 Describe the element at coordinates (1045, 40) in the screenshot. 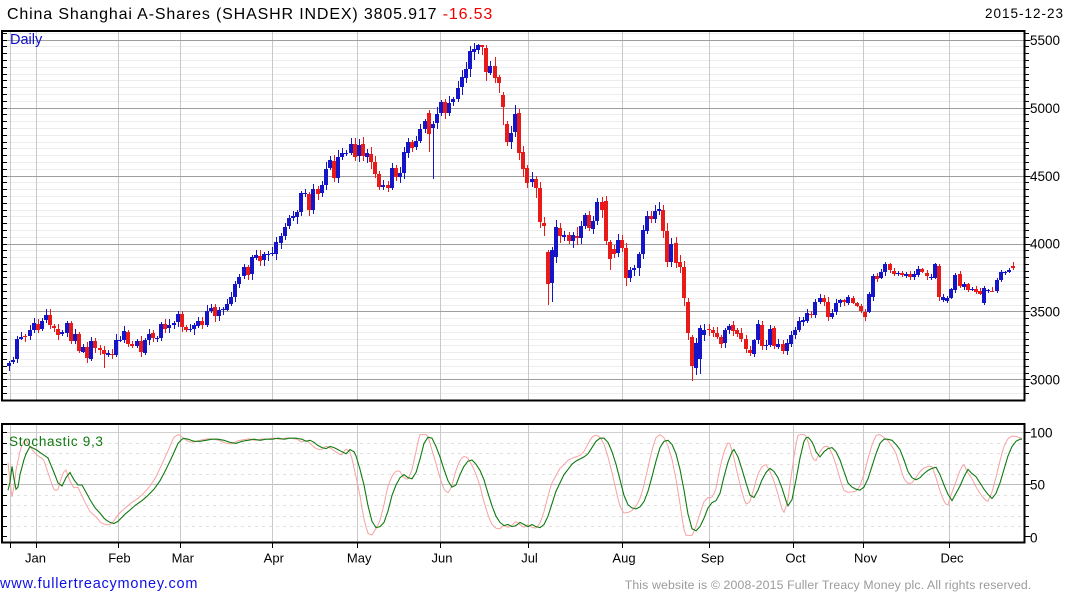

I see `svg-text: 5500` at that location.